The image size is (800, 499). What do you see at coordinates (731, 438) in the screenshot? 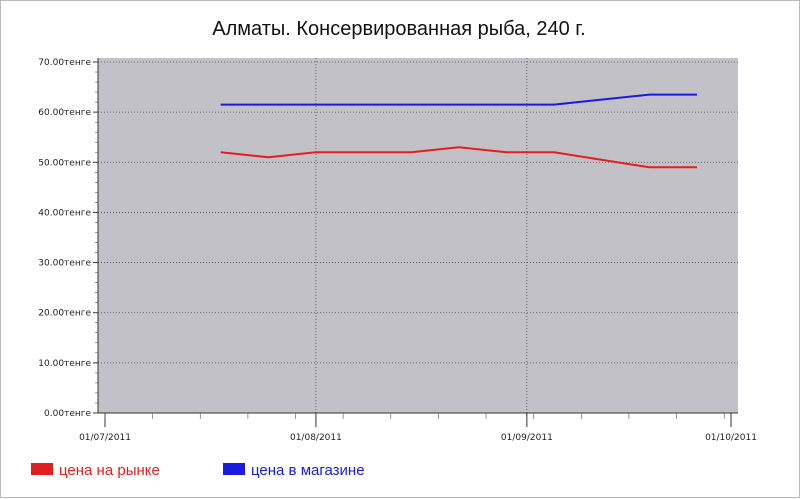
I see `x-tick-label: 01/10/2011` at bounding box center [731, 438].